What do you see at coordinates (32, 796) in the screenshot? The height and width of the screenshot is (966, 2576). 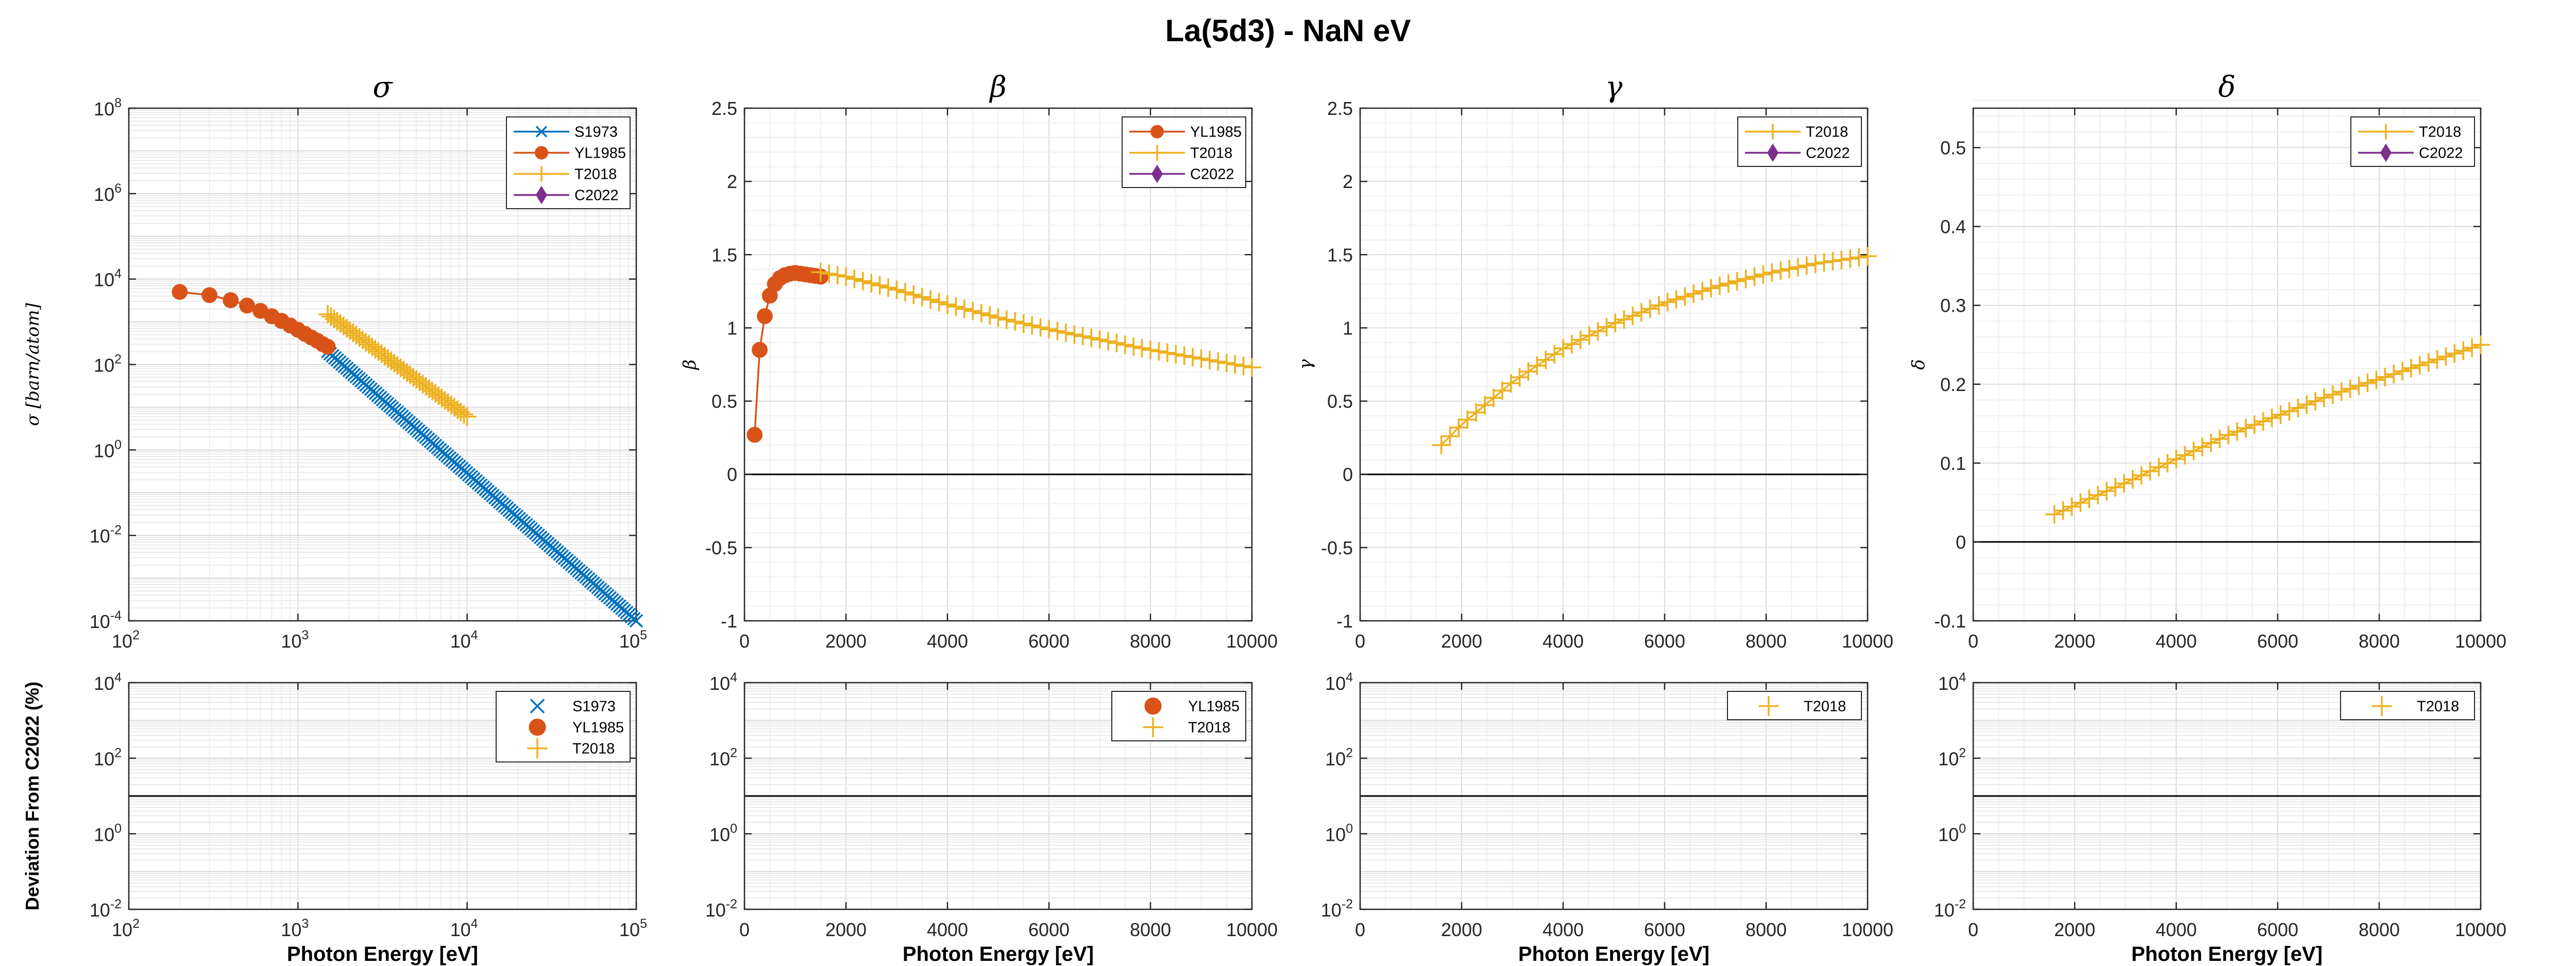 I see `y-axis-label: Deviation From C2022 (%)` at bounding box center [32, 796].